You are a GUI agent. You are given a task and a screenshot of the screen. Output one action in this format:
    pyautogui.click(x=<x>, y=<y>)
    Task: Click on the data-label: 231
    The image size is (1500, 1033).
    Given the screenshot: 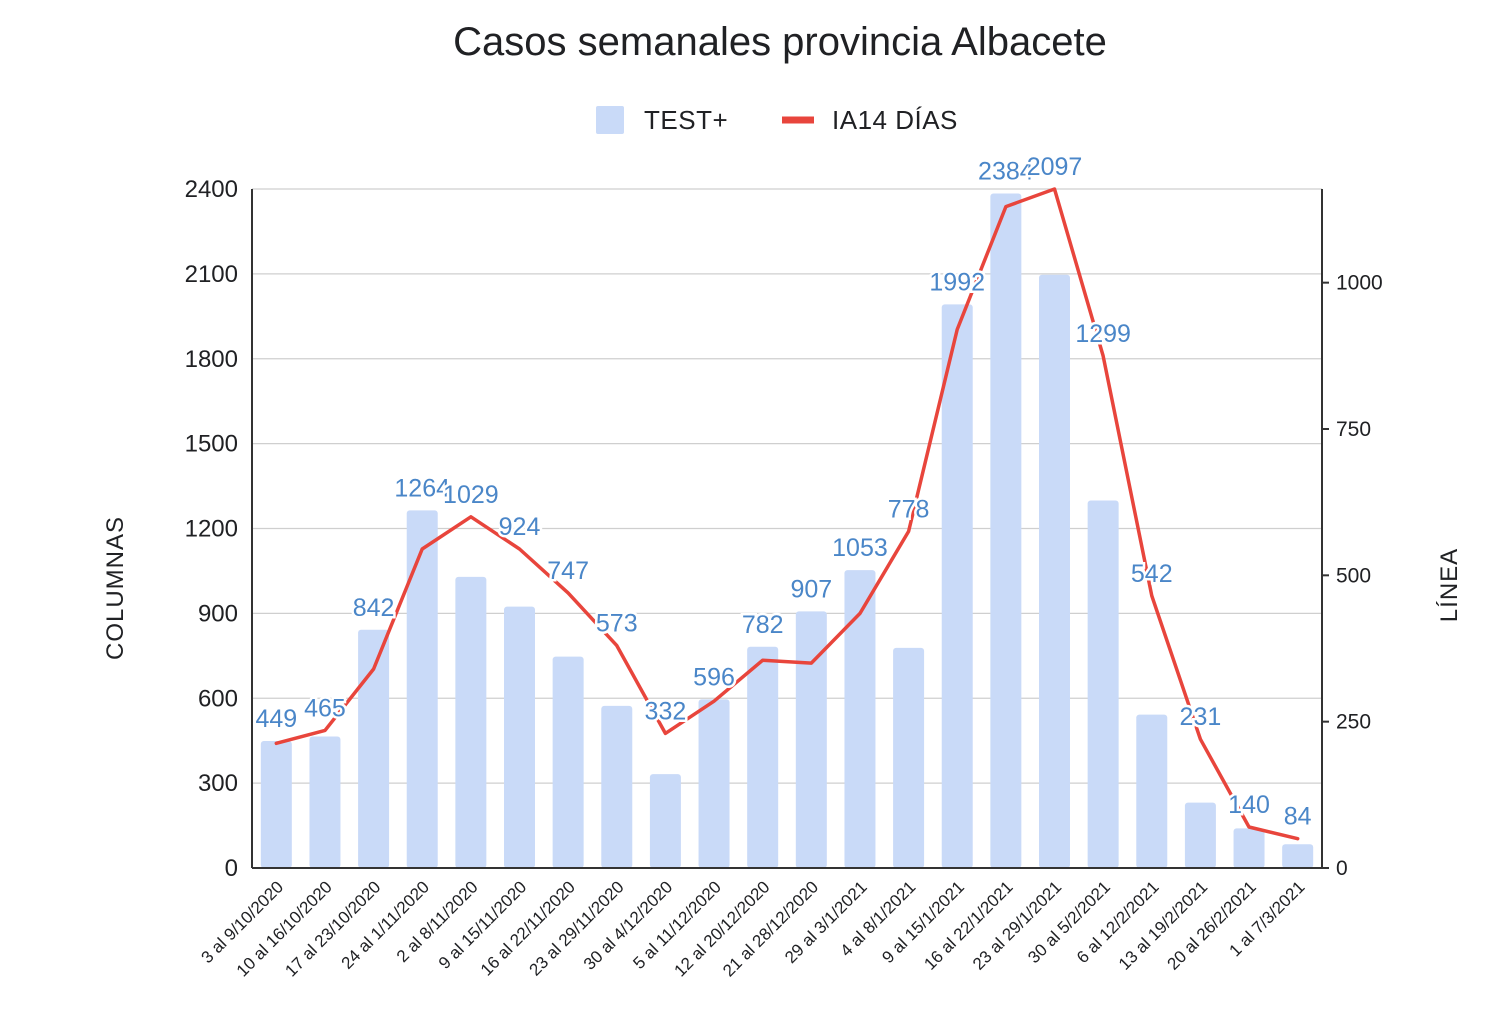 What is the action you would take?
    pyautogui.click(x=1201, y=717)
    